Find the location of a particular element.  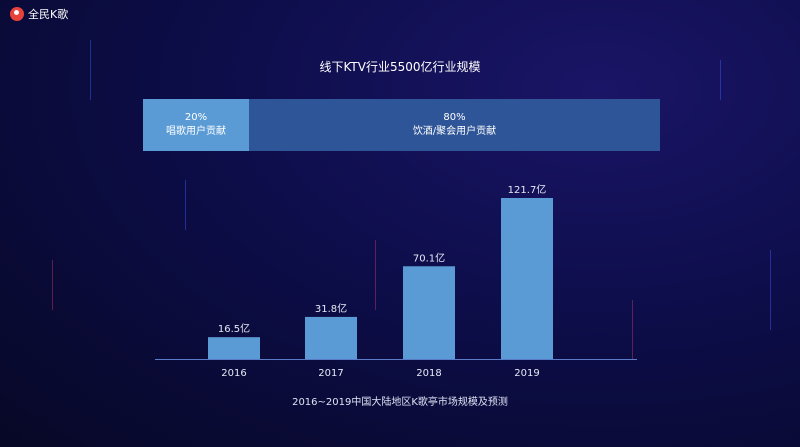

share-percent: 20% is located at coordinates (196, 117).